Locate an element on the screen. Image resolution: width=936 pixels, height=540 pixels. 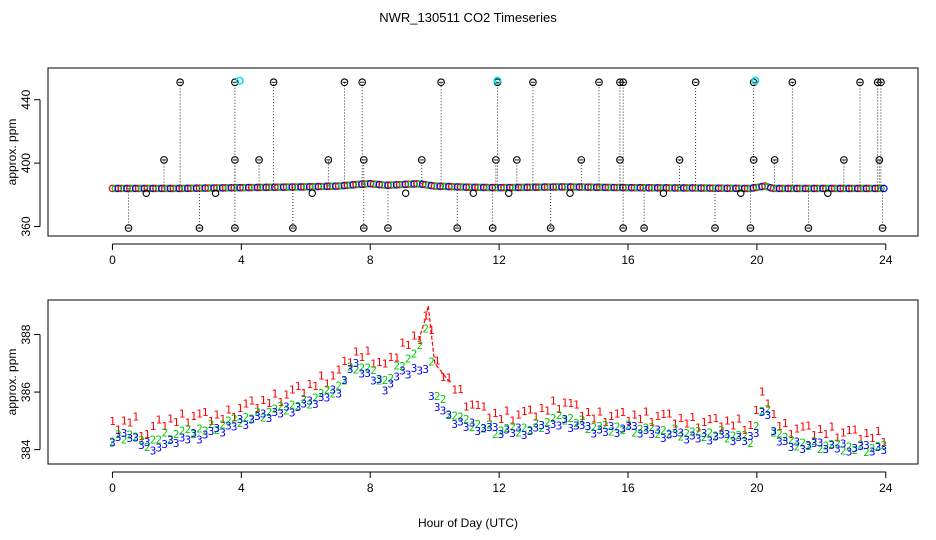
upper-y-tick-label: 400 is located at coordinates (26, 163).